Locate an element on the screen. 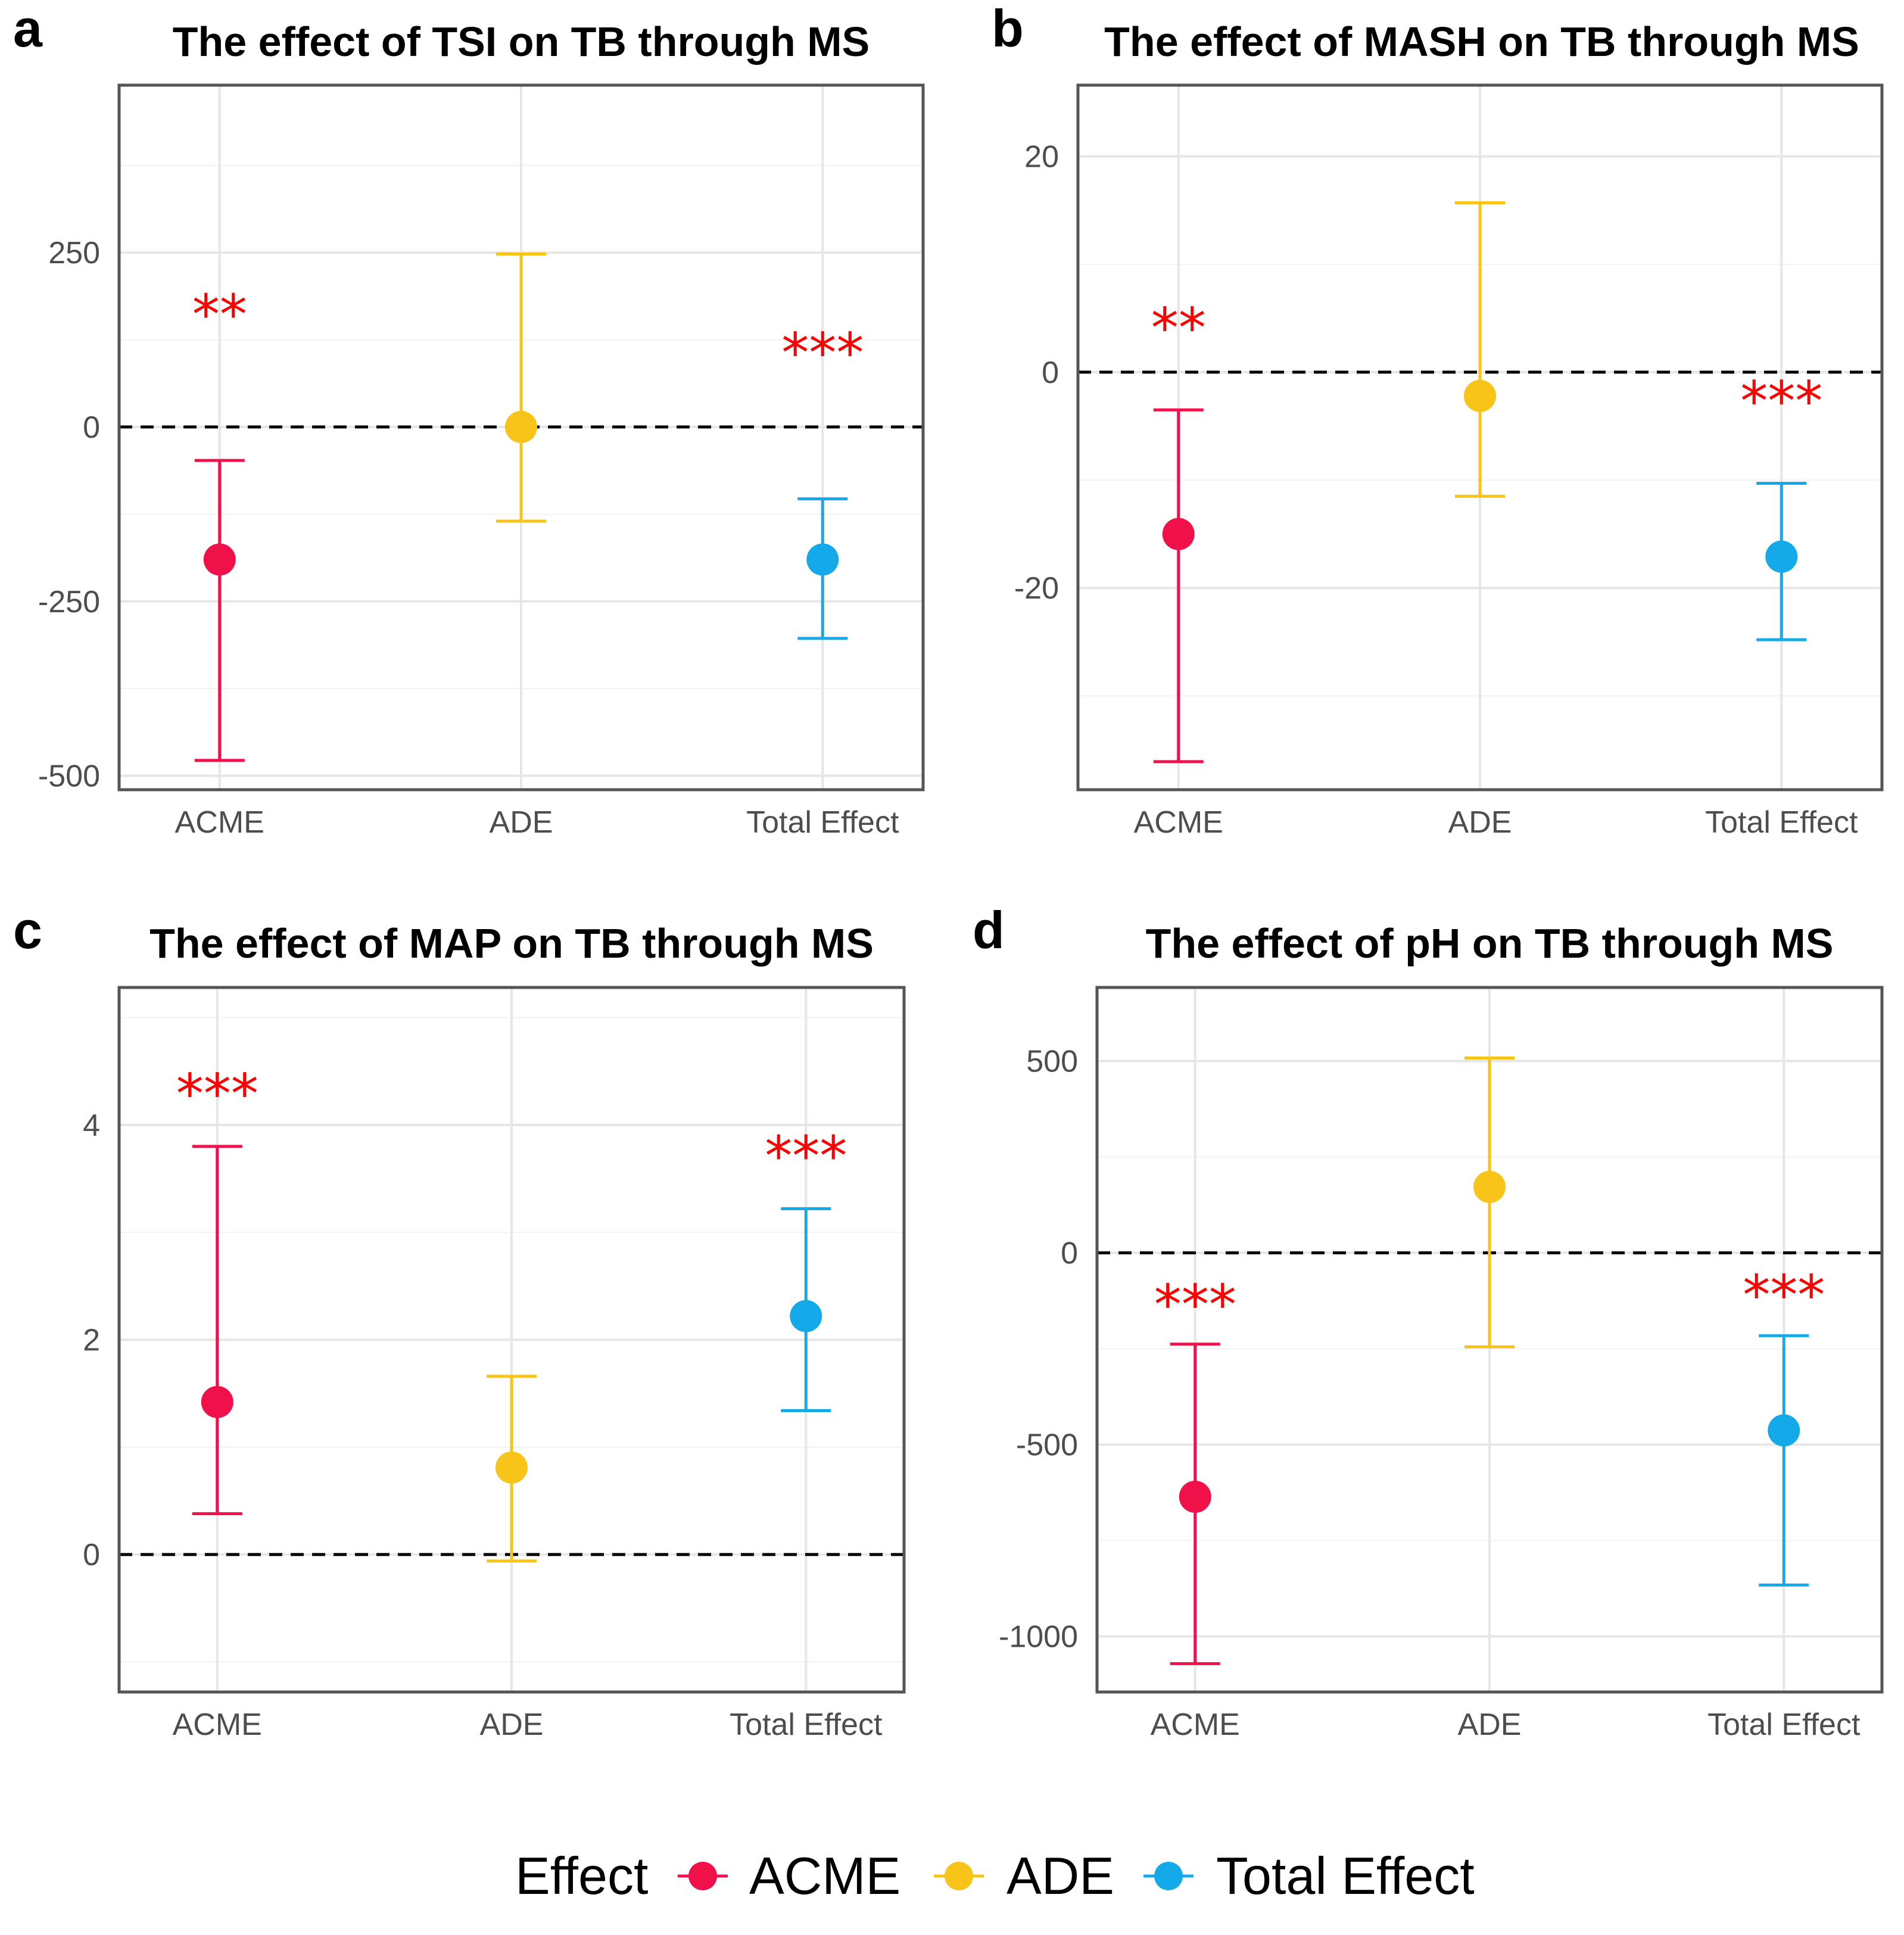  y-tick-label: 2 is located at coordinates (91, 1340).